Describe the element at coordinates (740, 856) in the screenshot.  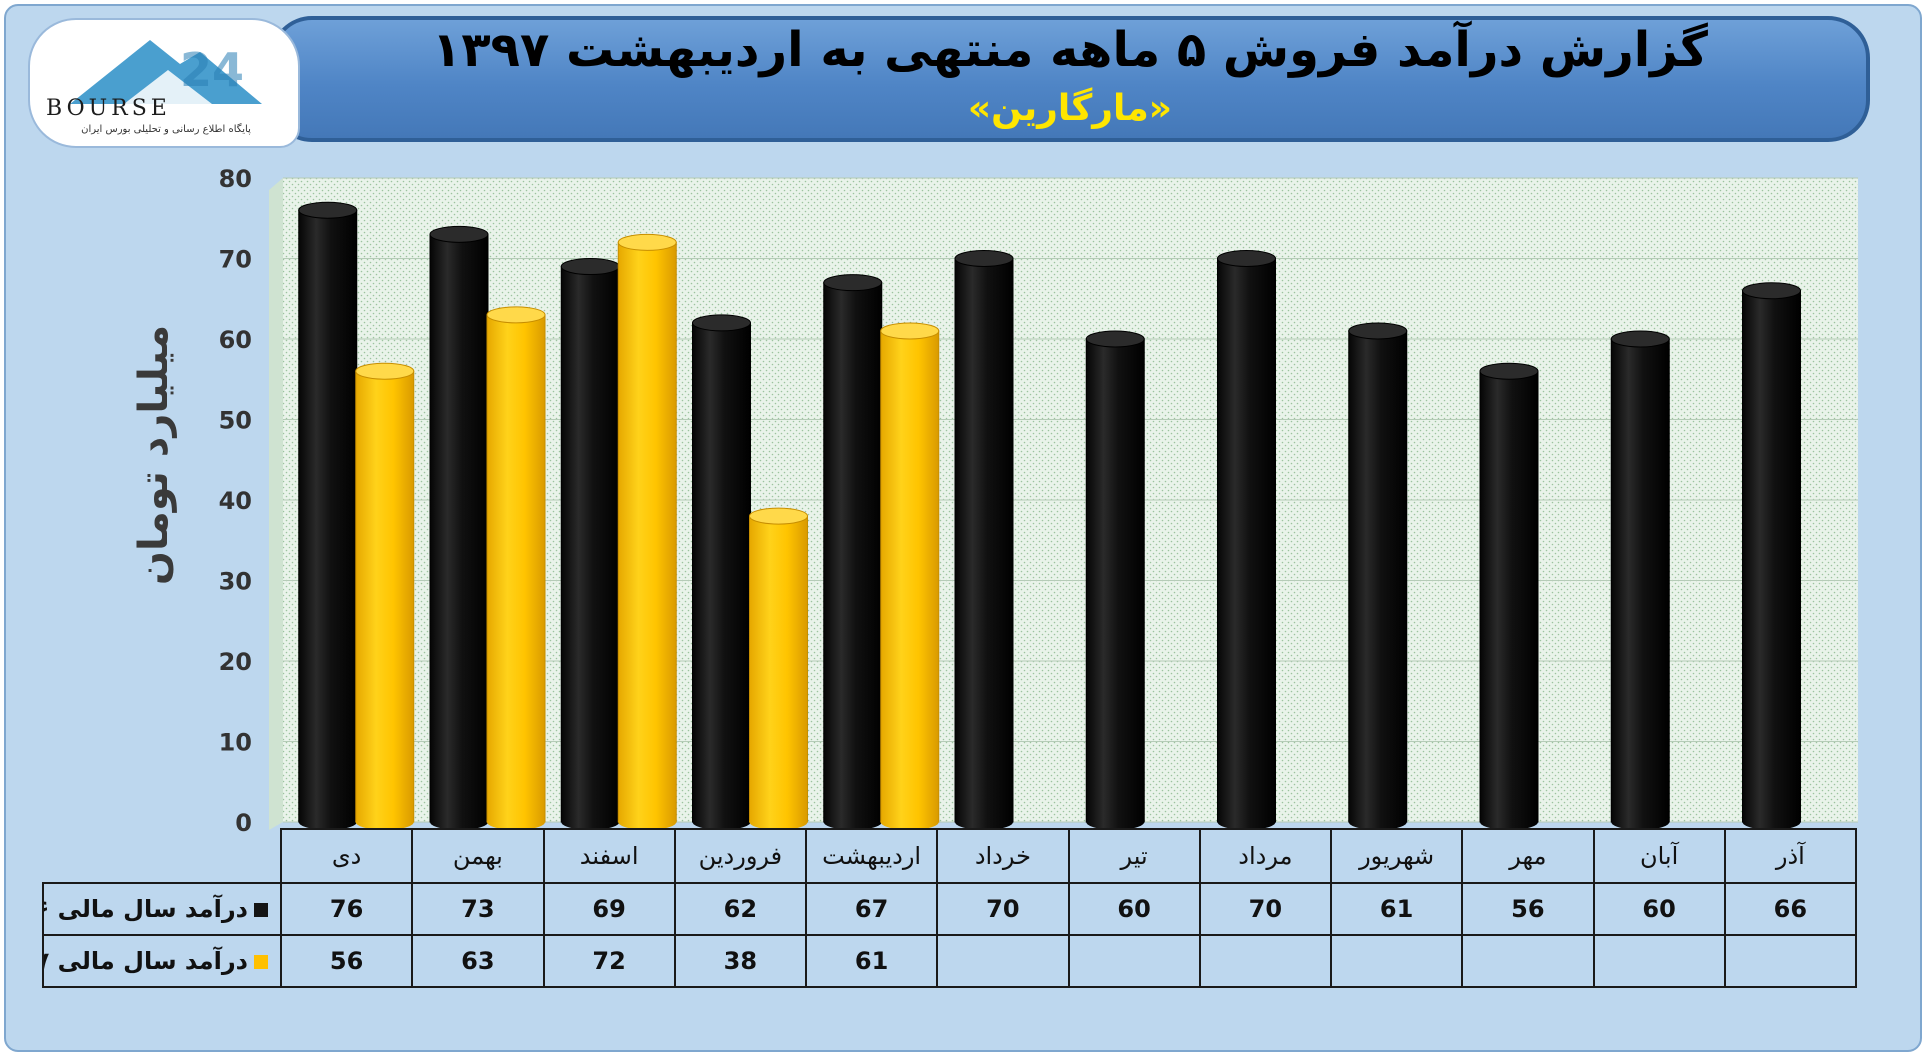
I see `x-tick-label: فروردین` at that location.